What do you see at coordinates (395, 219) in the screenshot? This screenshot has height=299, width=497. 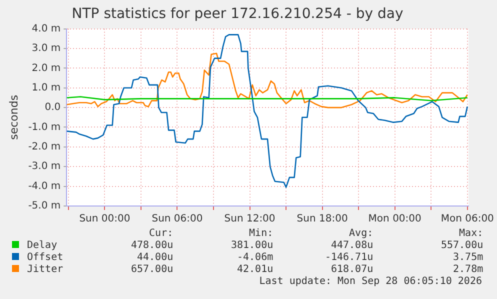 I see `x-tick-label: Mon 00:00` at bounding box center [395, 219].